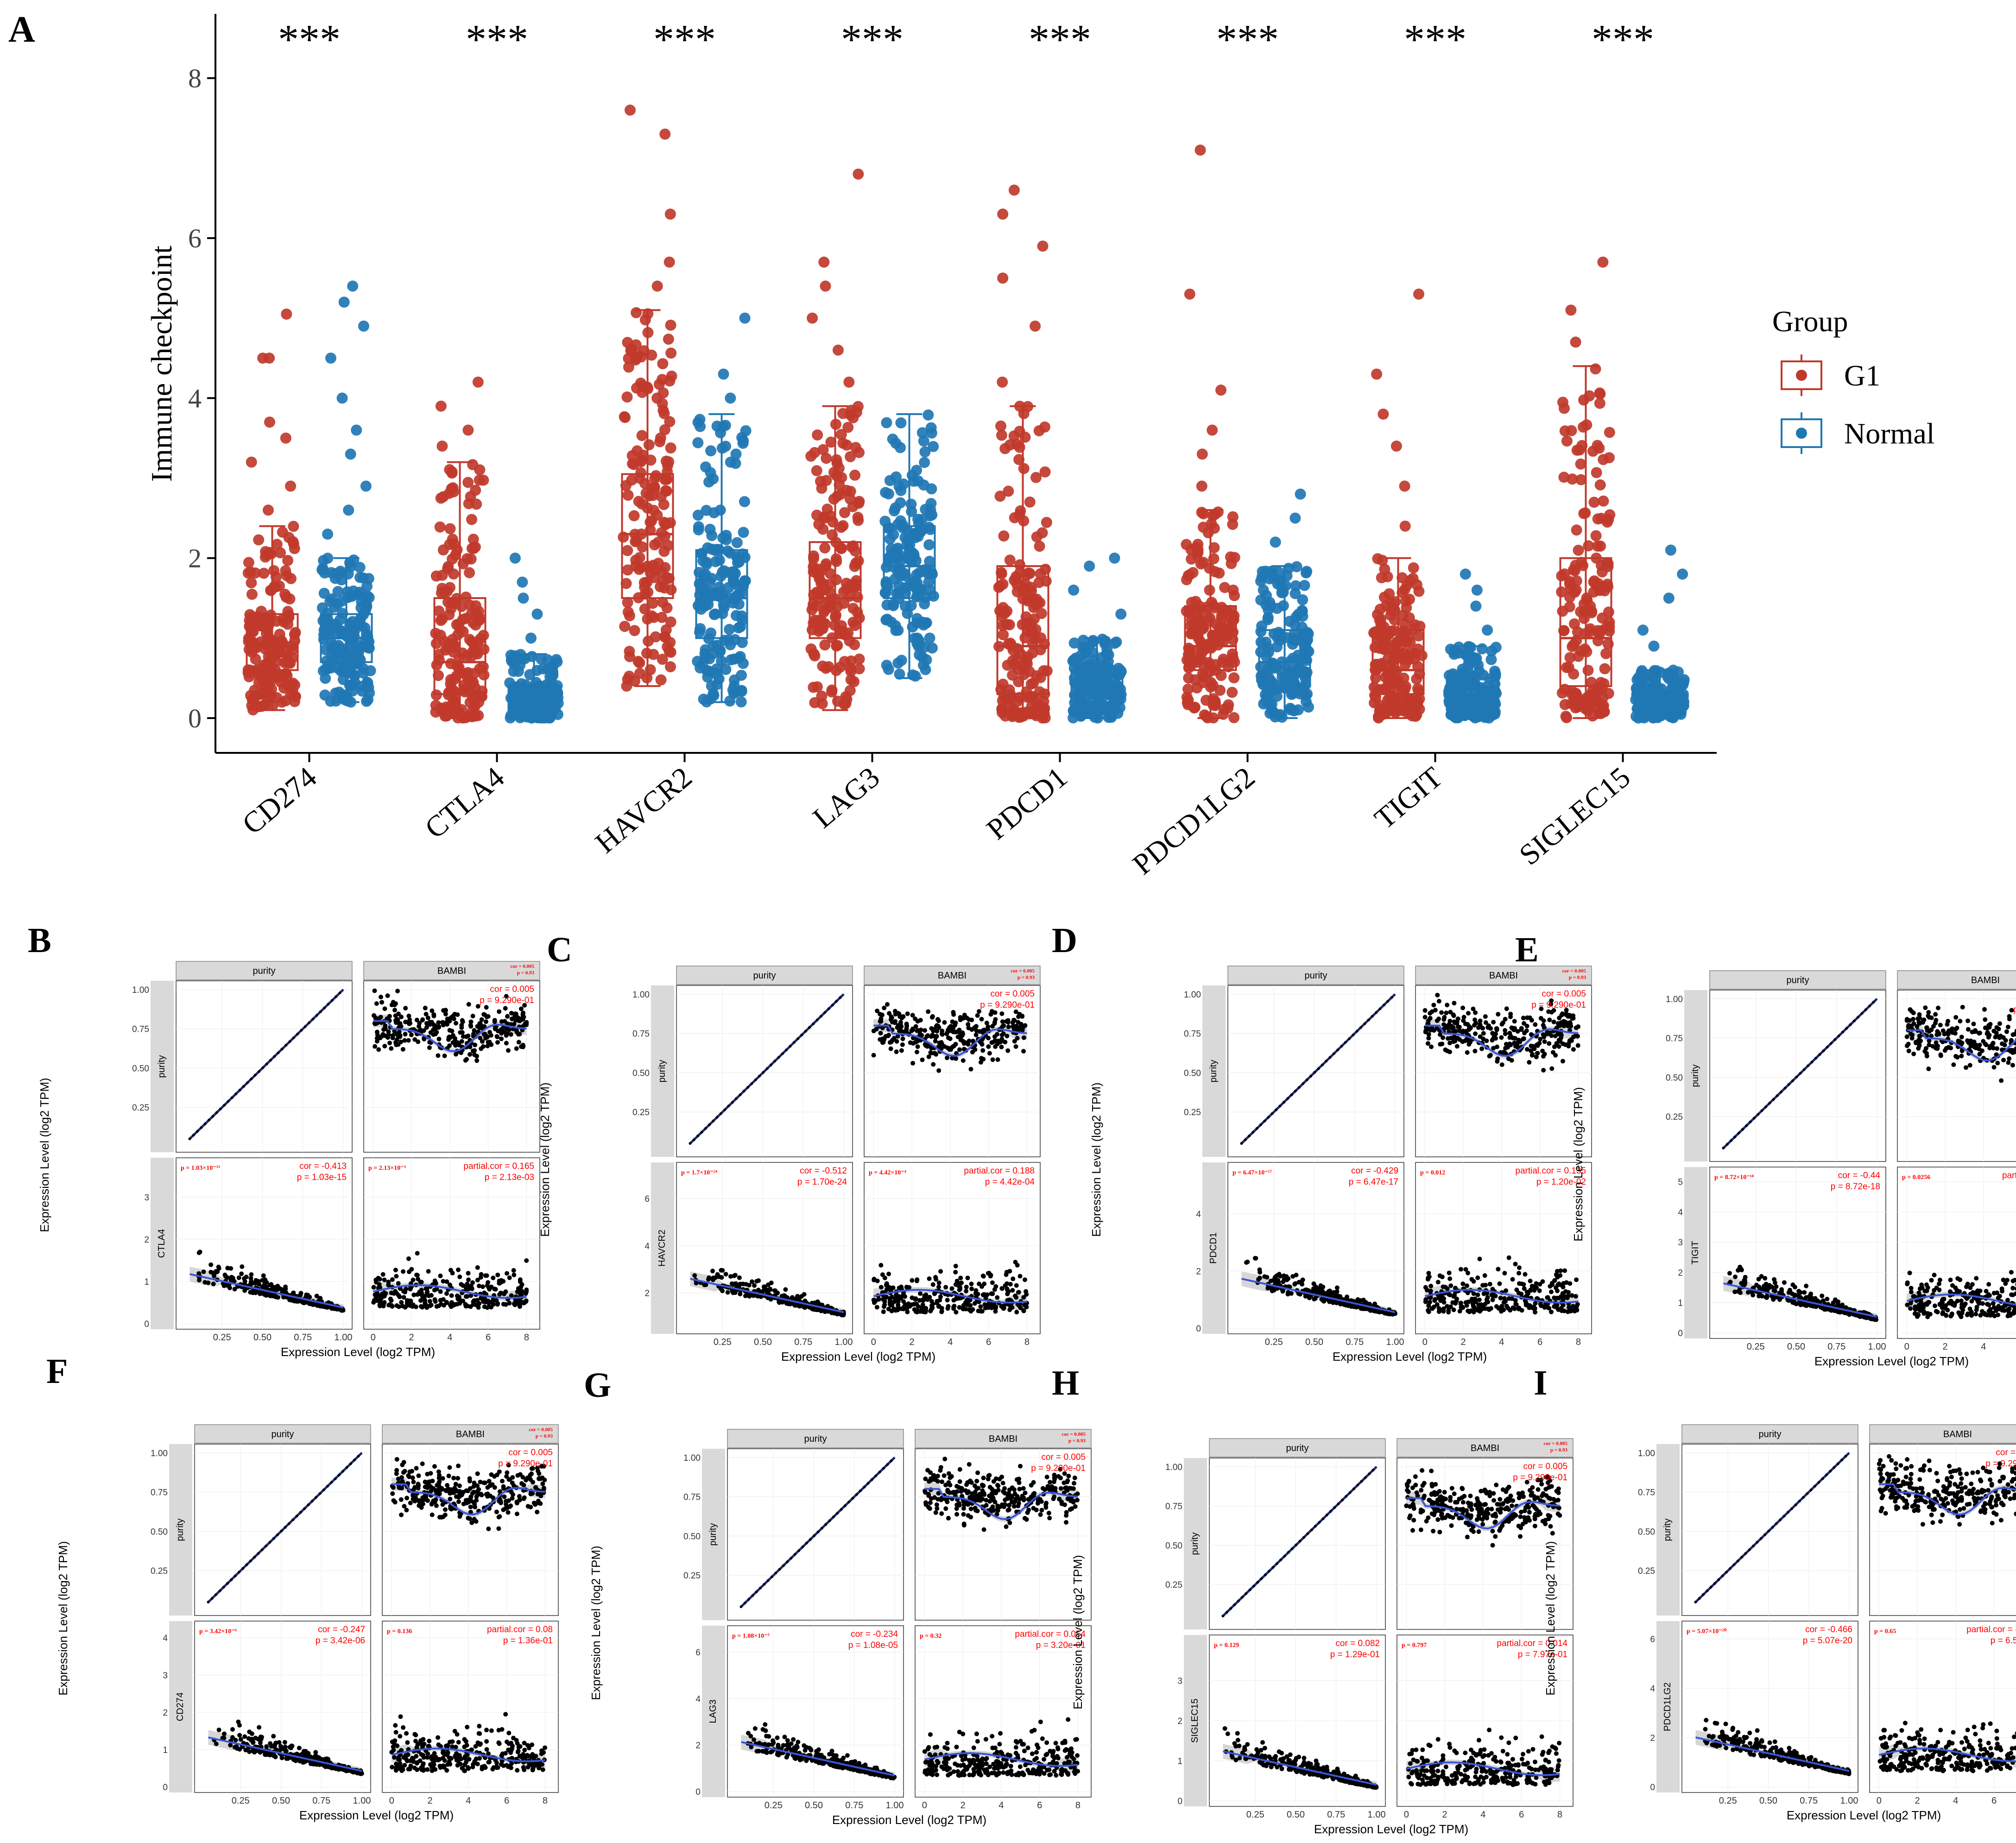 The width and height of the screenshot is (2016, 1843). What do you see at coordinates (764, 976) in the screenshot?
I see `column-strip-label: purity` at bounding box center [764, 976].